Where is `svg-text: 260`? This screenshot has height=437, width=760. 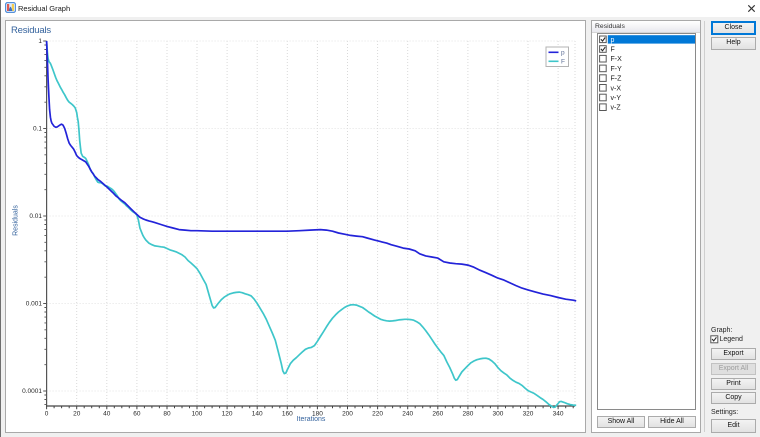
svg-text: 260 is located at coordinates (437, 414).